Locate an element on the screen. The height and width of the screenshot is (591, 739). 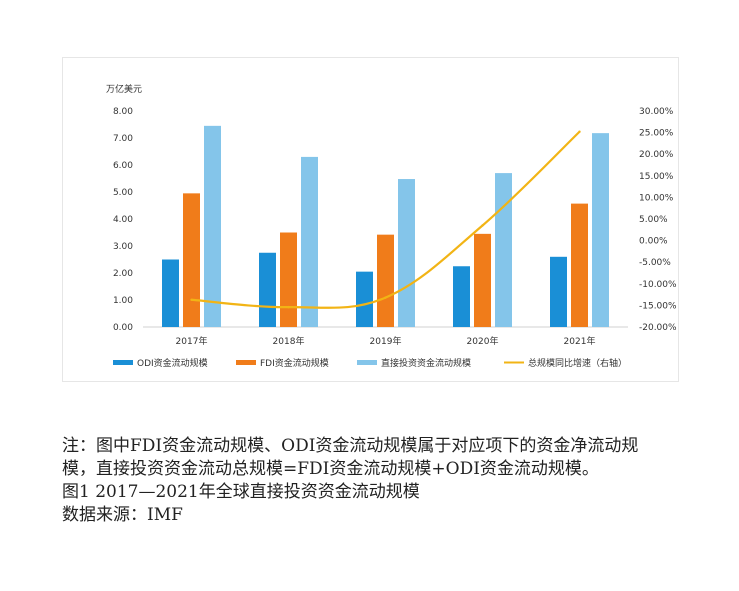
x-tick-label: 2019年 is located at coordinates (386, 341).